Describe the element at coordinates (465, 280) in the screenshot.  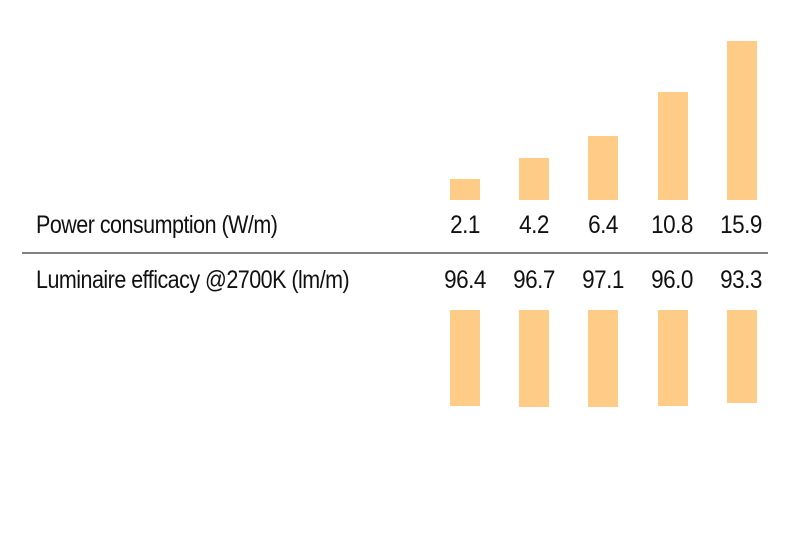
I see `efficacy-value-1: 96.4` at that location.